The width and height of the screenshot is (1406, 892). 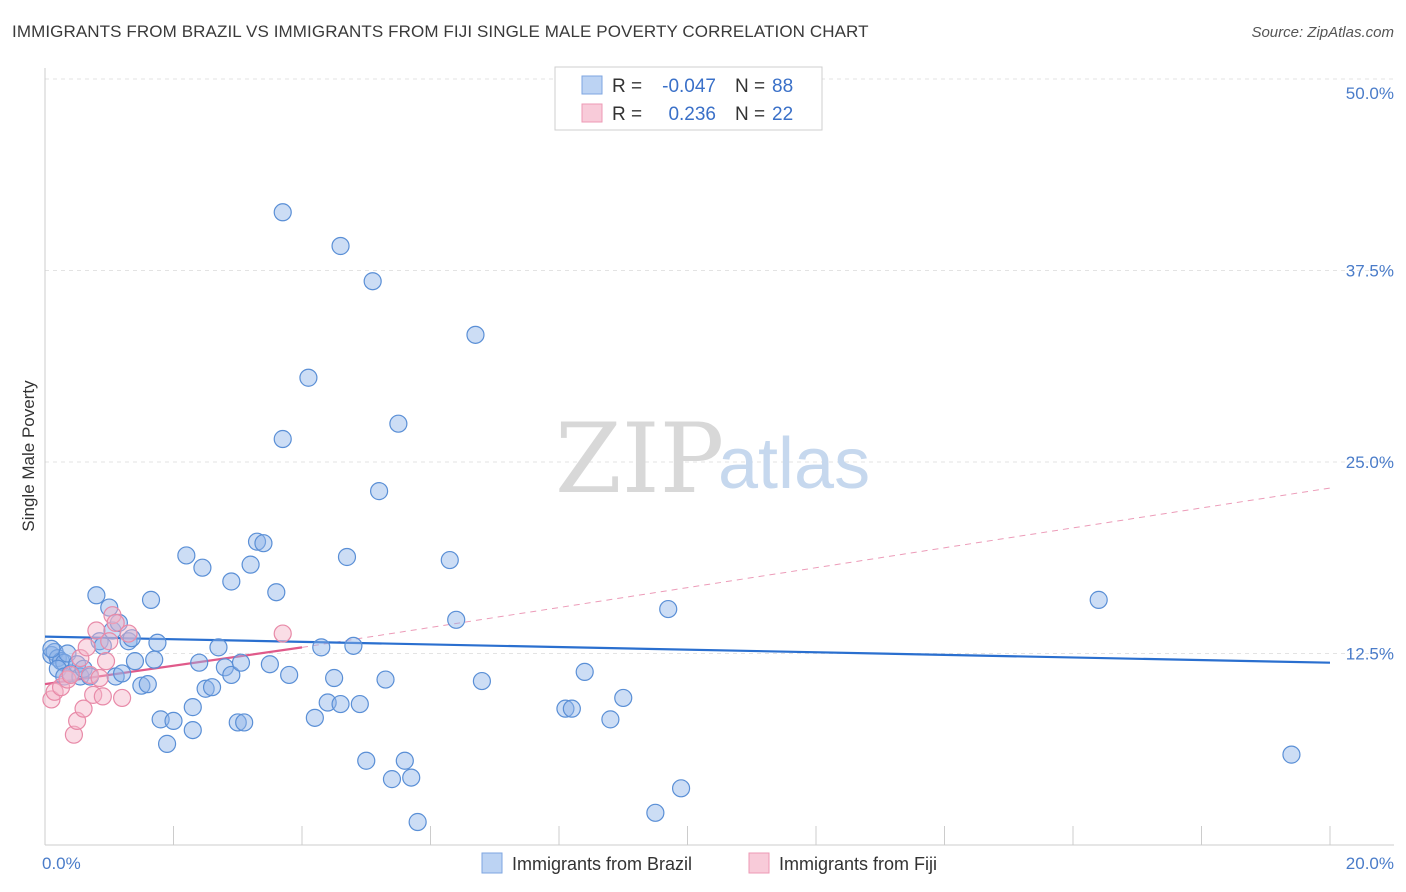 I want to click on legend-r-label-brazil: R =, so click(x=627, y=86).